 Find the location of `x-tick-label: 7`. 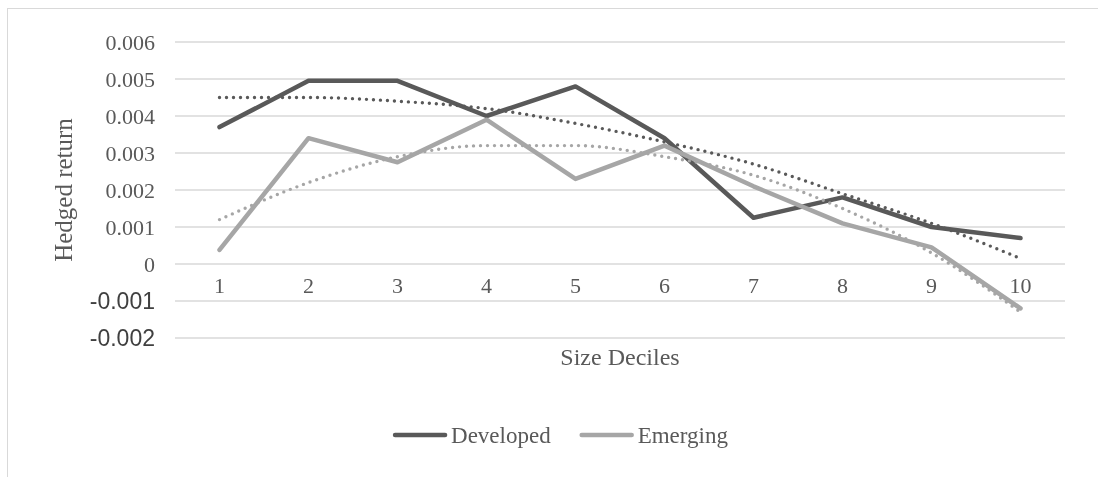

x-tick-label: 7 is located at coordinates (753, 285).